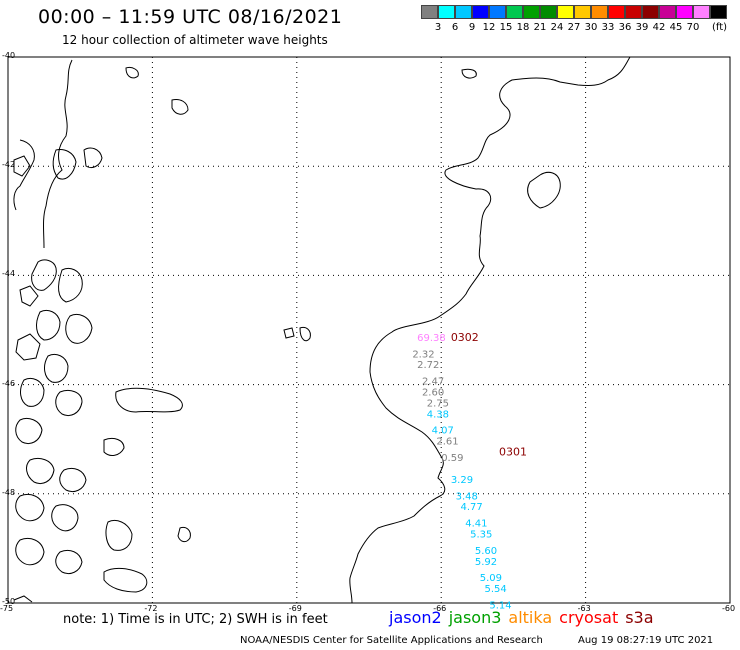  What do you see at coordinates (523, 27) in the screenshot?
I see `scale-label: 18` at bounding box center [523, 27].